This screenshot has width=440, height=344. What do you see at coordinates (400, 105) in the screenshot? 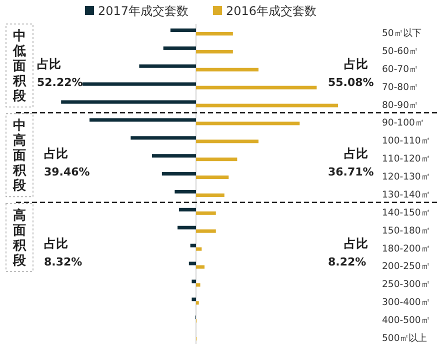
I see `y-tick-label: 80-90㎡` at bounding box center [400, 105].